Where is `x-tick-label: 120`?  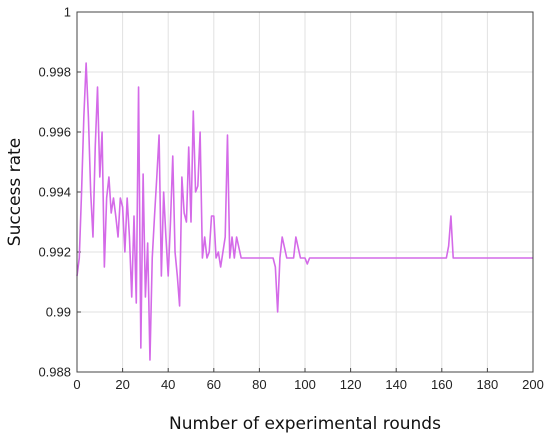 x-tick-label: 120 is located at coordinates (351, 384).